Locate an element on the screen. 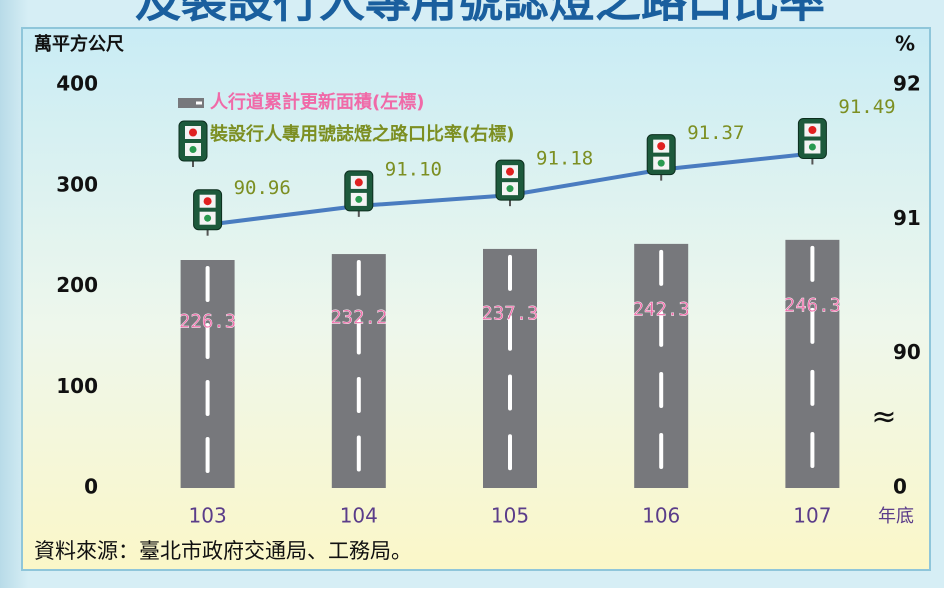  y2-tick-label: 91 is located at coordinates (907, 218).